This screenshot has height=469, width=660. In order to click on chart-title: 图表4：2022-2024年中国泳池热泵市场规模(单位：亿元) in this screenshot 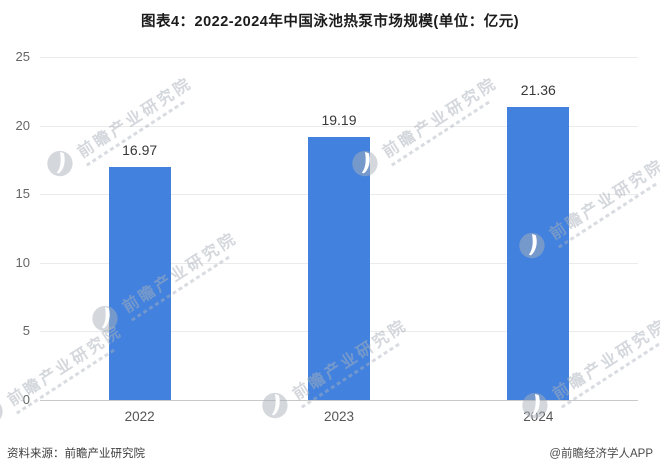, I will do `click(330, 22)`.